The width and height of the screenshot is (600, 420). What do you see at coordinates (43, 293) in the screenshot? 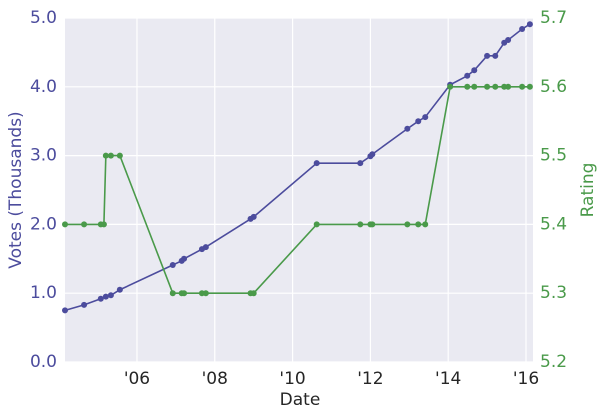
I see `y-tick-label: 1.0` at bounding box center [43, 293].